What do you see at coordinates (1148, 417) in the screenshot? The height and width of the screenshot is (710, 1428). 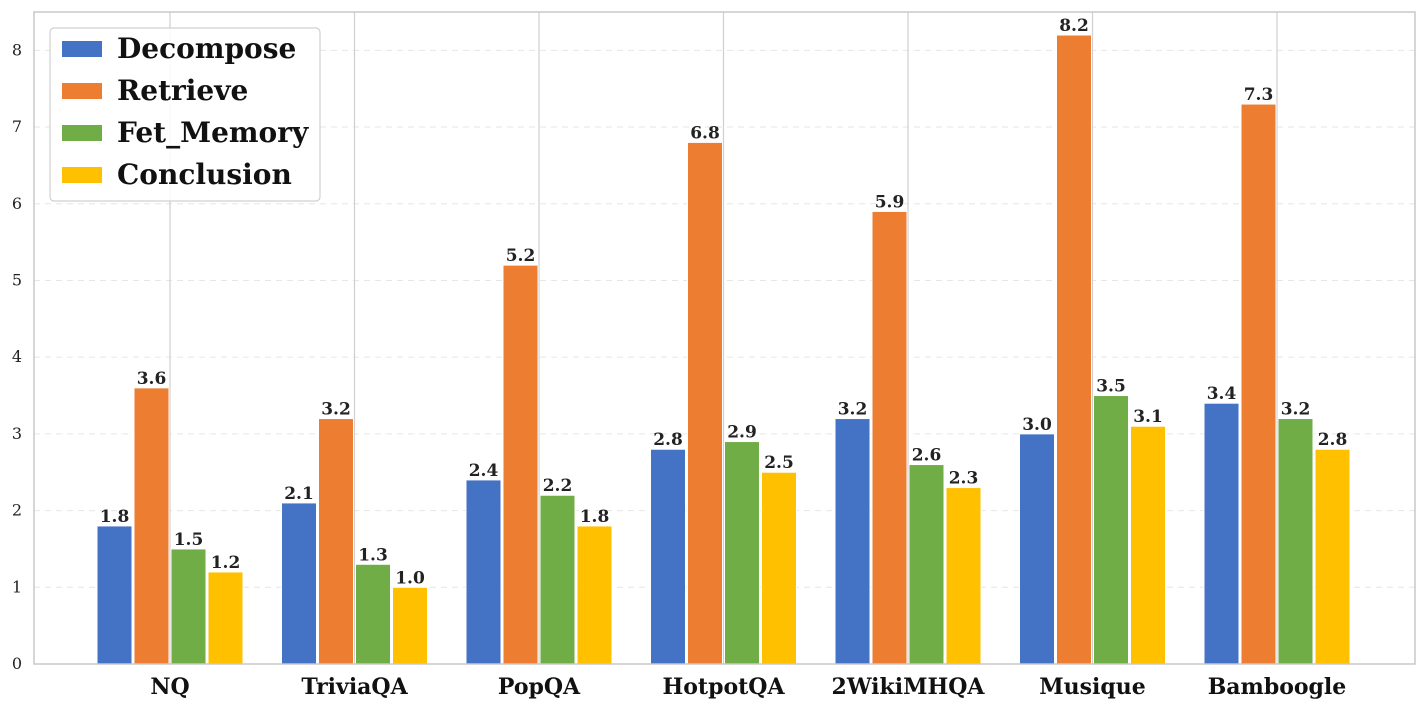 I see `value-label: 3.1` at bounding box center [1148, 417].